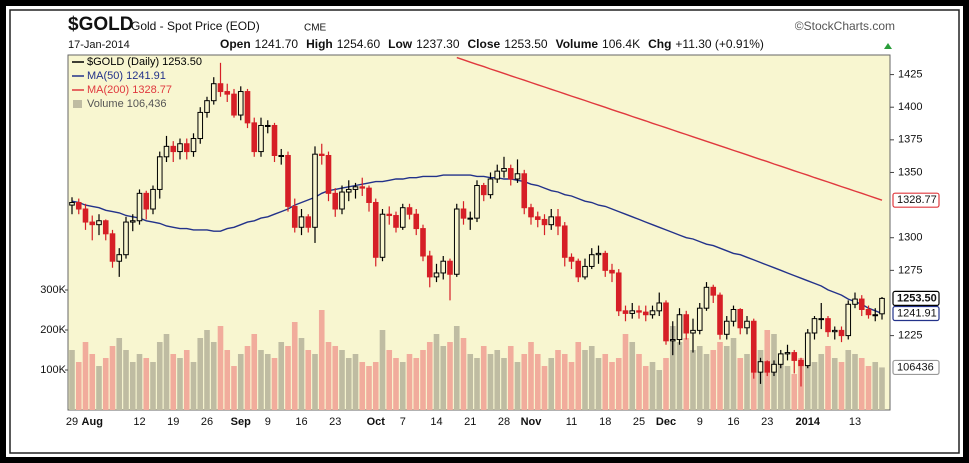  Describe the element at coordinates (484, 44) in the screenshot. I see `quote-label: Close` at that location.